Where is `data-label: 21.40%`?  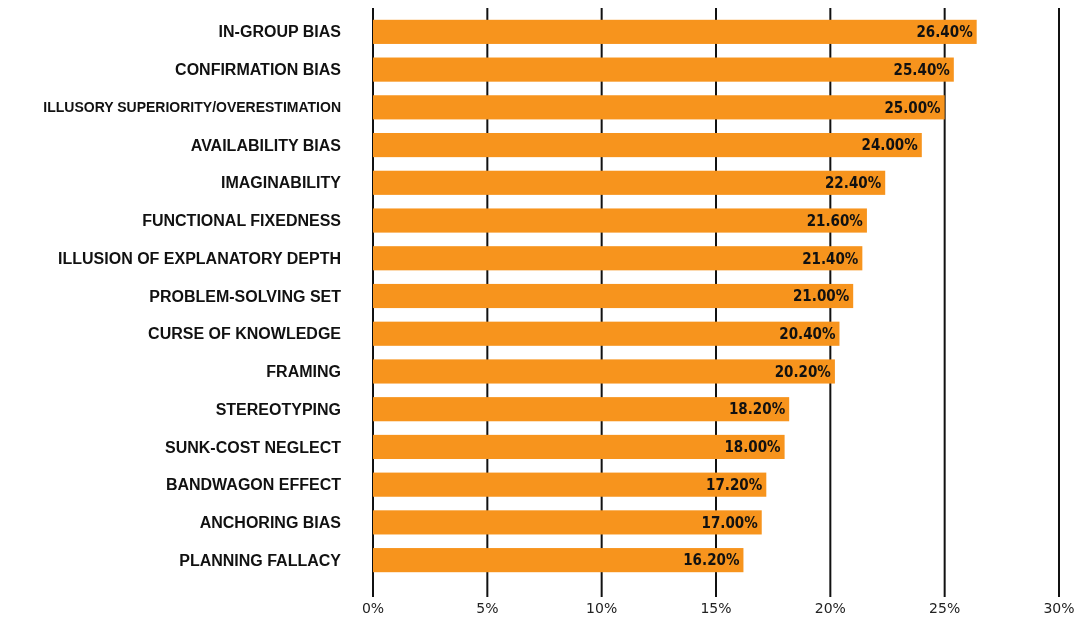
data-label: 21.40% is located at coordinates (830, 258).